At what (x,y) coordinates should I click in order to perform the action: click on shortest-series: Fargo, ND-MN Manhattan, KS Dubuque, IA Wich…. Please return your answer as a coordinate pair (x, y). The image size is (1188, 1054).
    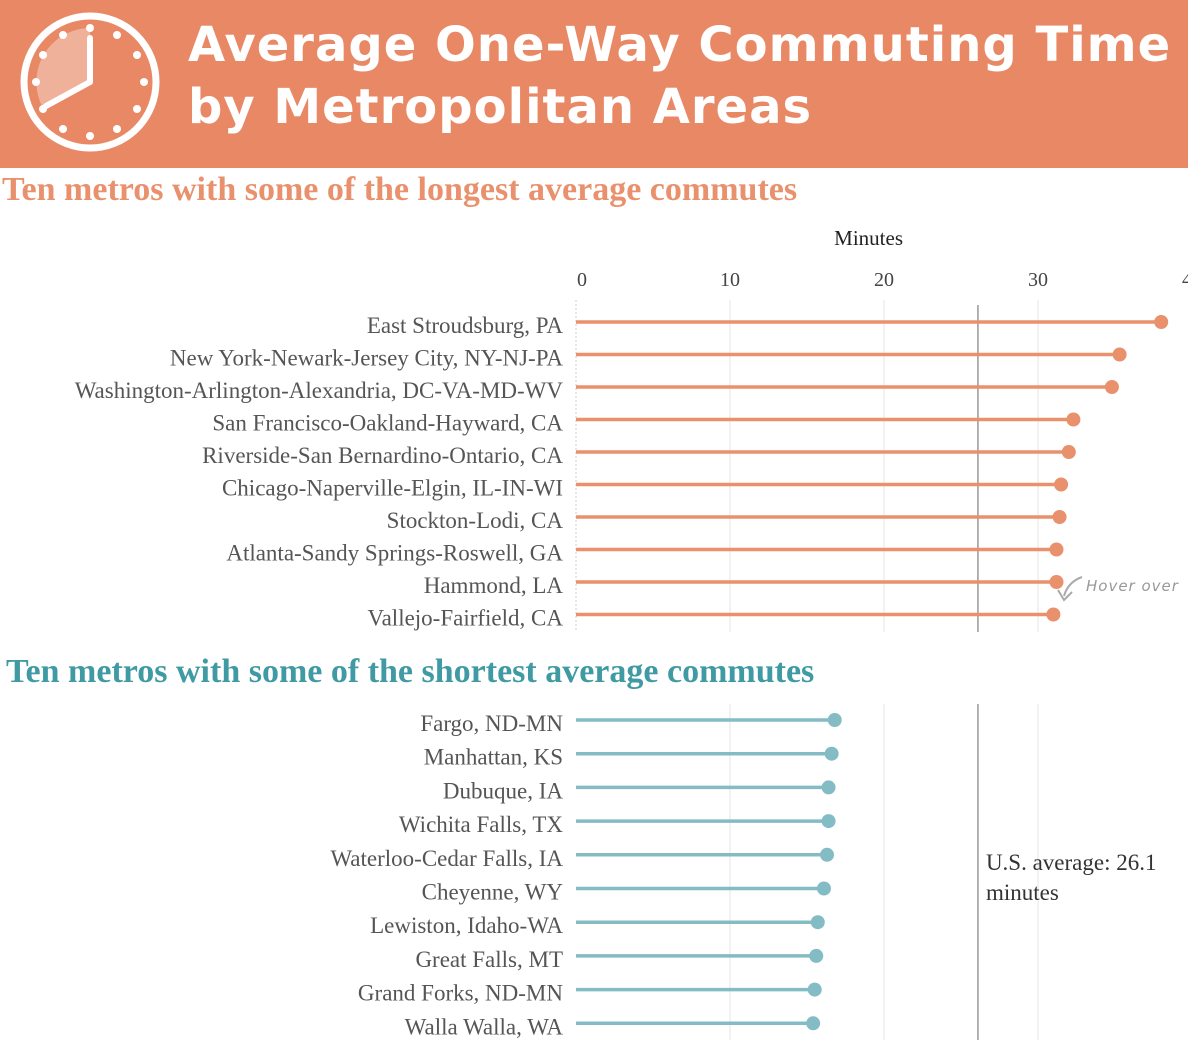
    Looking at the image, I should click on (586, 875).